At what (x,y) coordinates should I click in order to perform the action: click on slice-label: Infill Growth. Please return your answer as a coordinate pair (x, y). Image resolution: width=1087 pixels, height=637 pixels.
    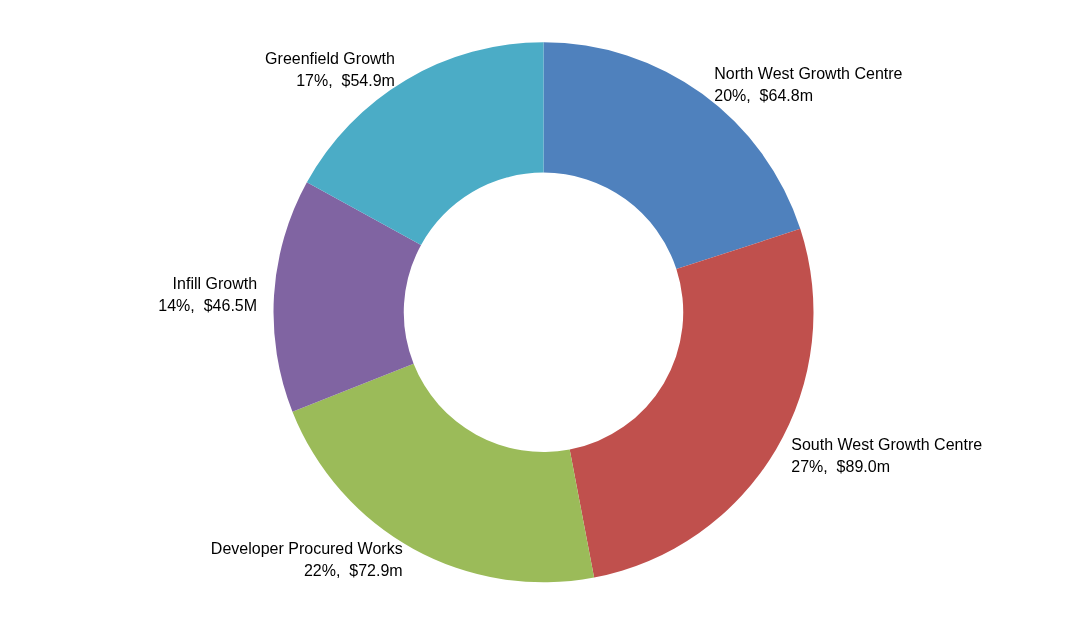
    Looking at the image, I should click on (215, 284).